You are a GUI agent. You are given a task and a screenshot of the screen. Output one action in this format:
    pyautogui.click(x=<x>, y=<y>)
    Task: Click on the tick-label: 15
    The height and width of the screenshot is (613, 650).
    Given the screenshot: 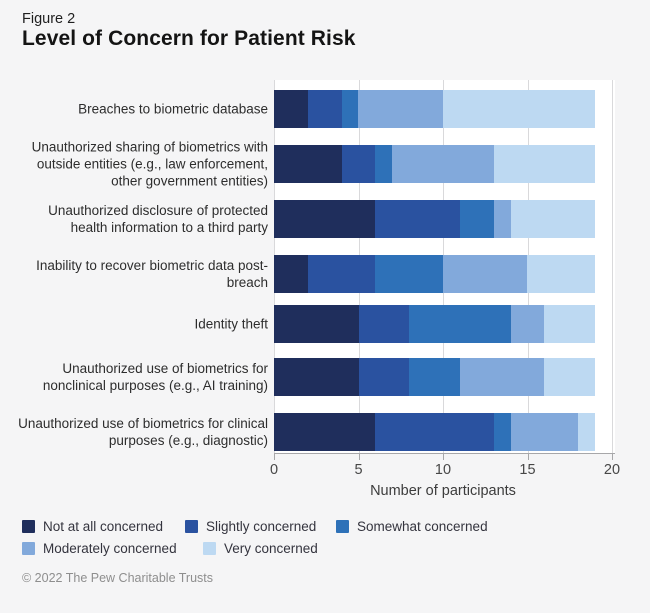 What is the action you would take?
    pyautogui.click(x=527, y=470)
    